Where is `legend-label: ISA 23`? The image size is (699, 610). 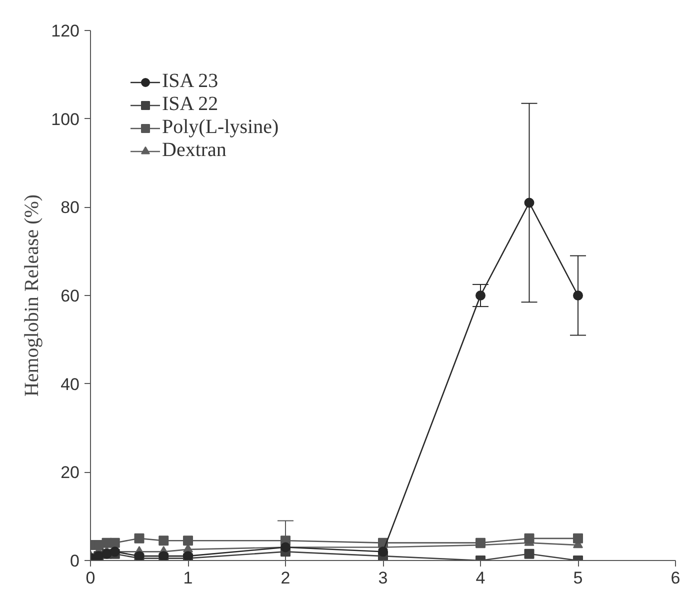
legend-label: ISA 23 is located at coordinates (190, 81).